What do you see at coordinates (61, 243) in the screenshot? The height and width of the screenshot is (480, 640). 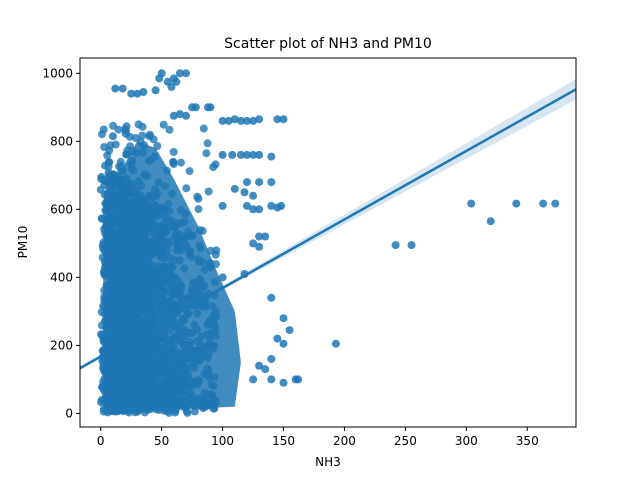 I see `y-axis: 0 200 400 600 800 1000` at bounding box center [61, 243].